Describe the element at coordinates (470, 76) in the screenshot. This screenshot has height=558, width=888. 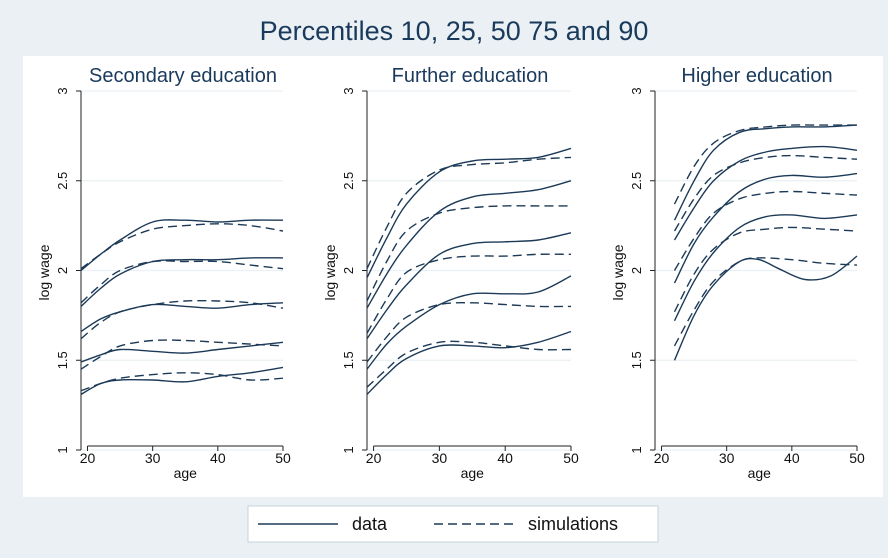
I see `panel-title: Further education` at that location.